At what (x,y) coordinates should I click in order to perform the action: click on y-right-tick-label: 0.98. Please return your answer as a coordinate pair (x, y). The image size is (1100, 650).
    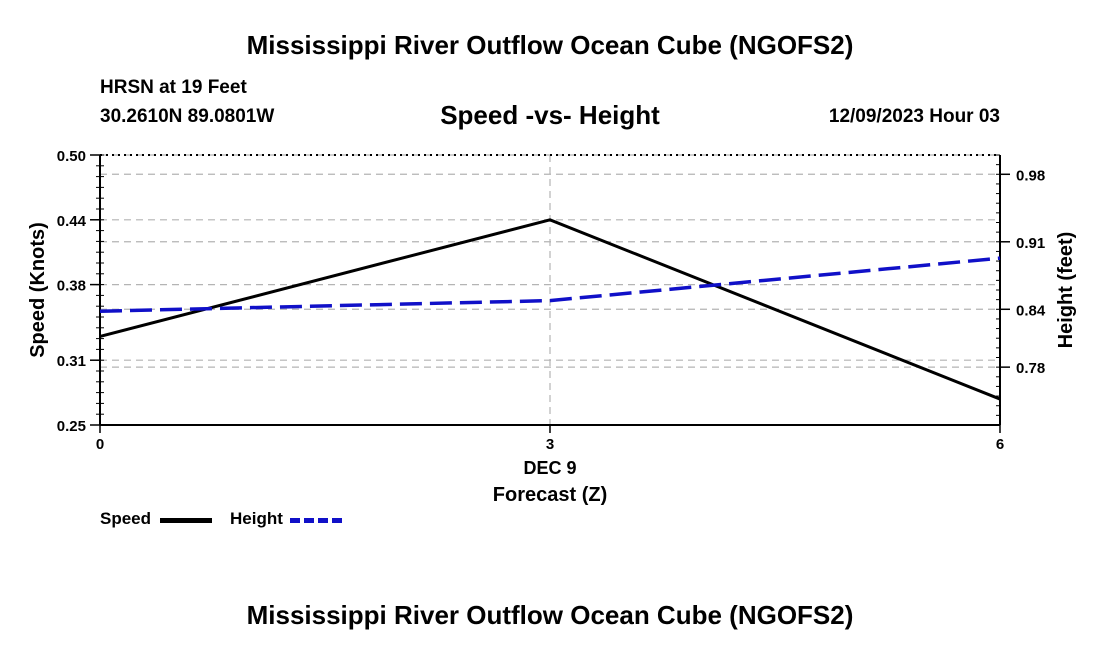
    Looking at the image, I should click on (1030, 175).